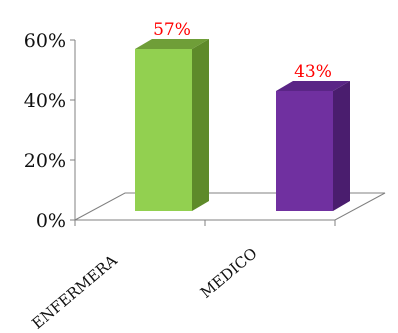 This screenshot has width=398, height=333. Describe the element at coordinates (45, 161) in the screenshot. I see `y-tick-label: 20%` at that location.